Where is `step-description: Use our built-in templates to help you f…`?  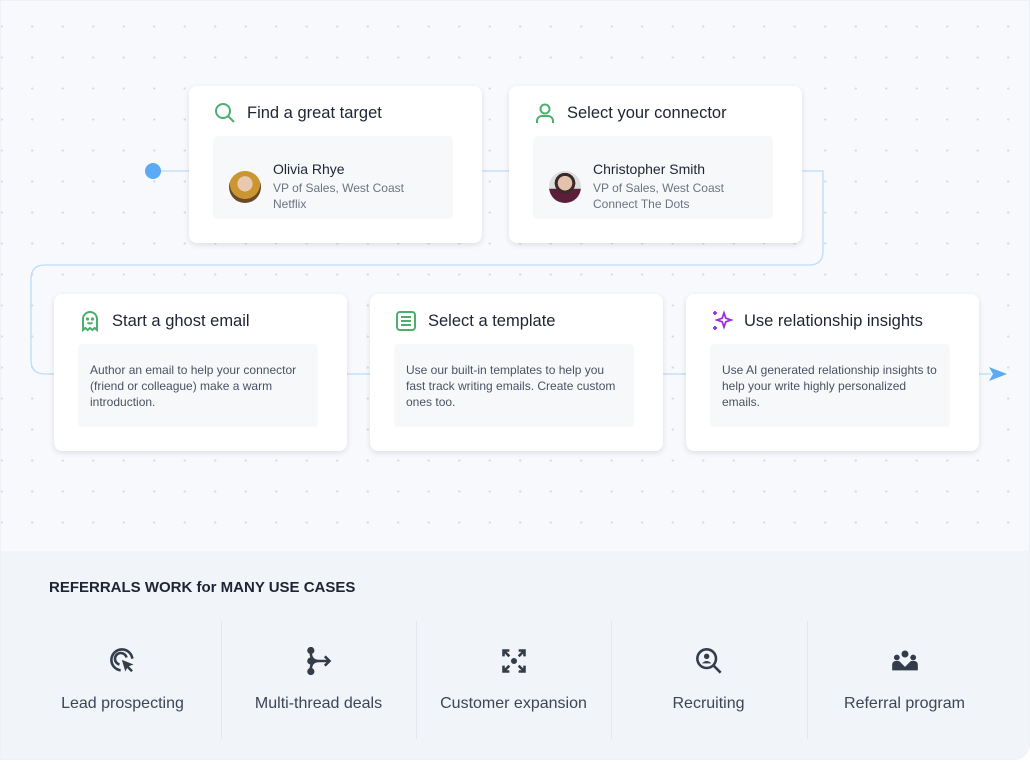
step-description: Use our built-in templates to help you f… is located at coordinates (511, 386).